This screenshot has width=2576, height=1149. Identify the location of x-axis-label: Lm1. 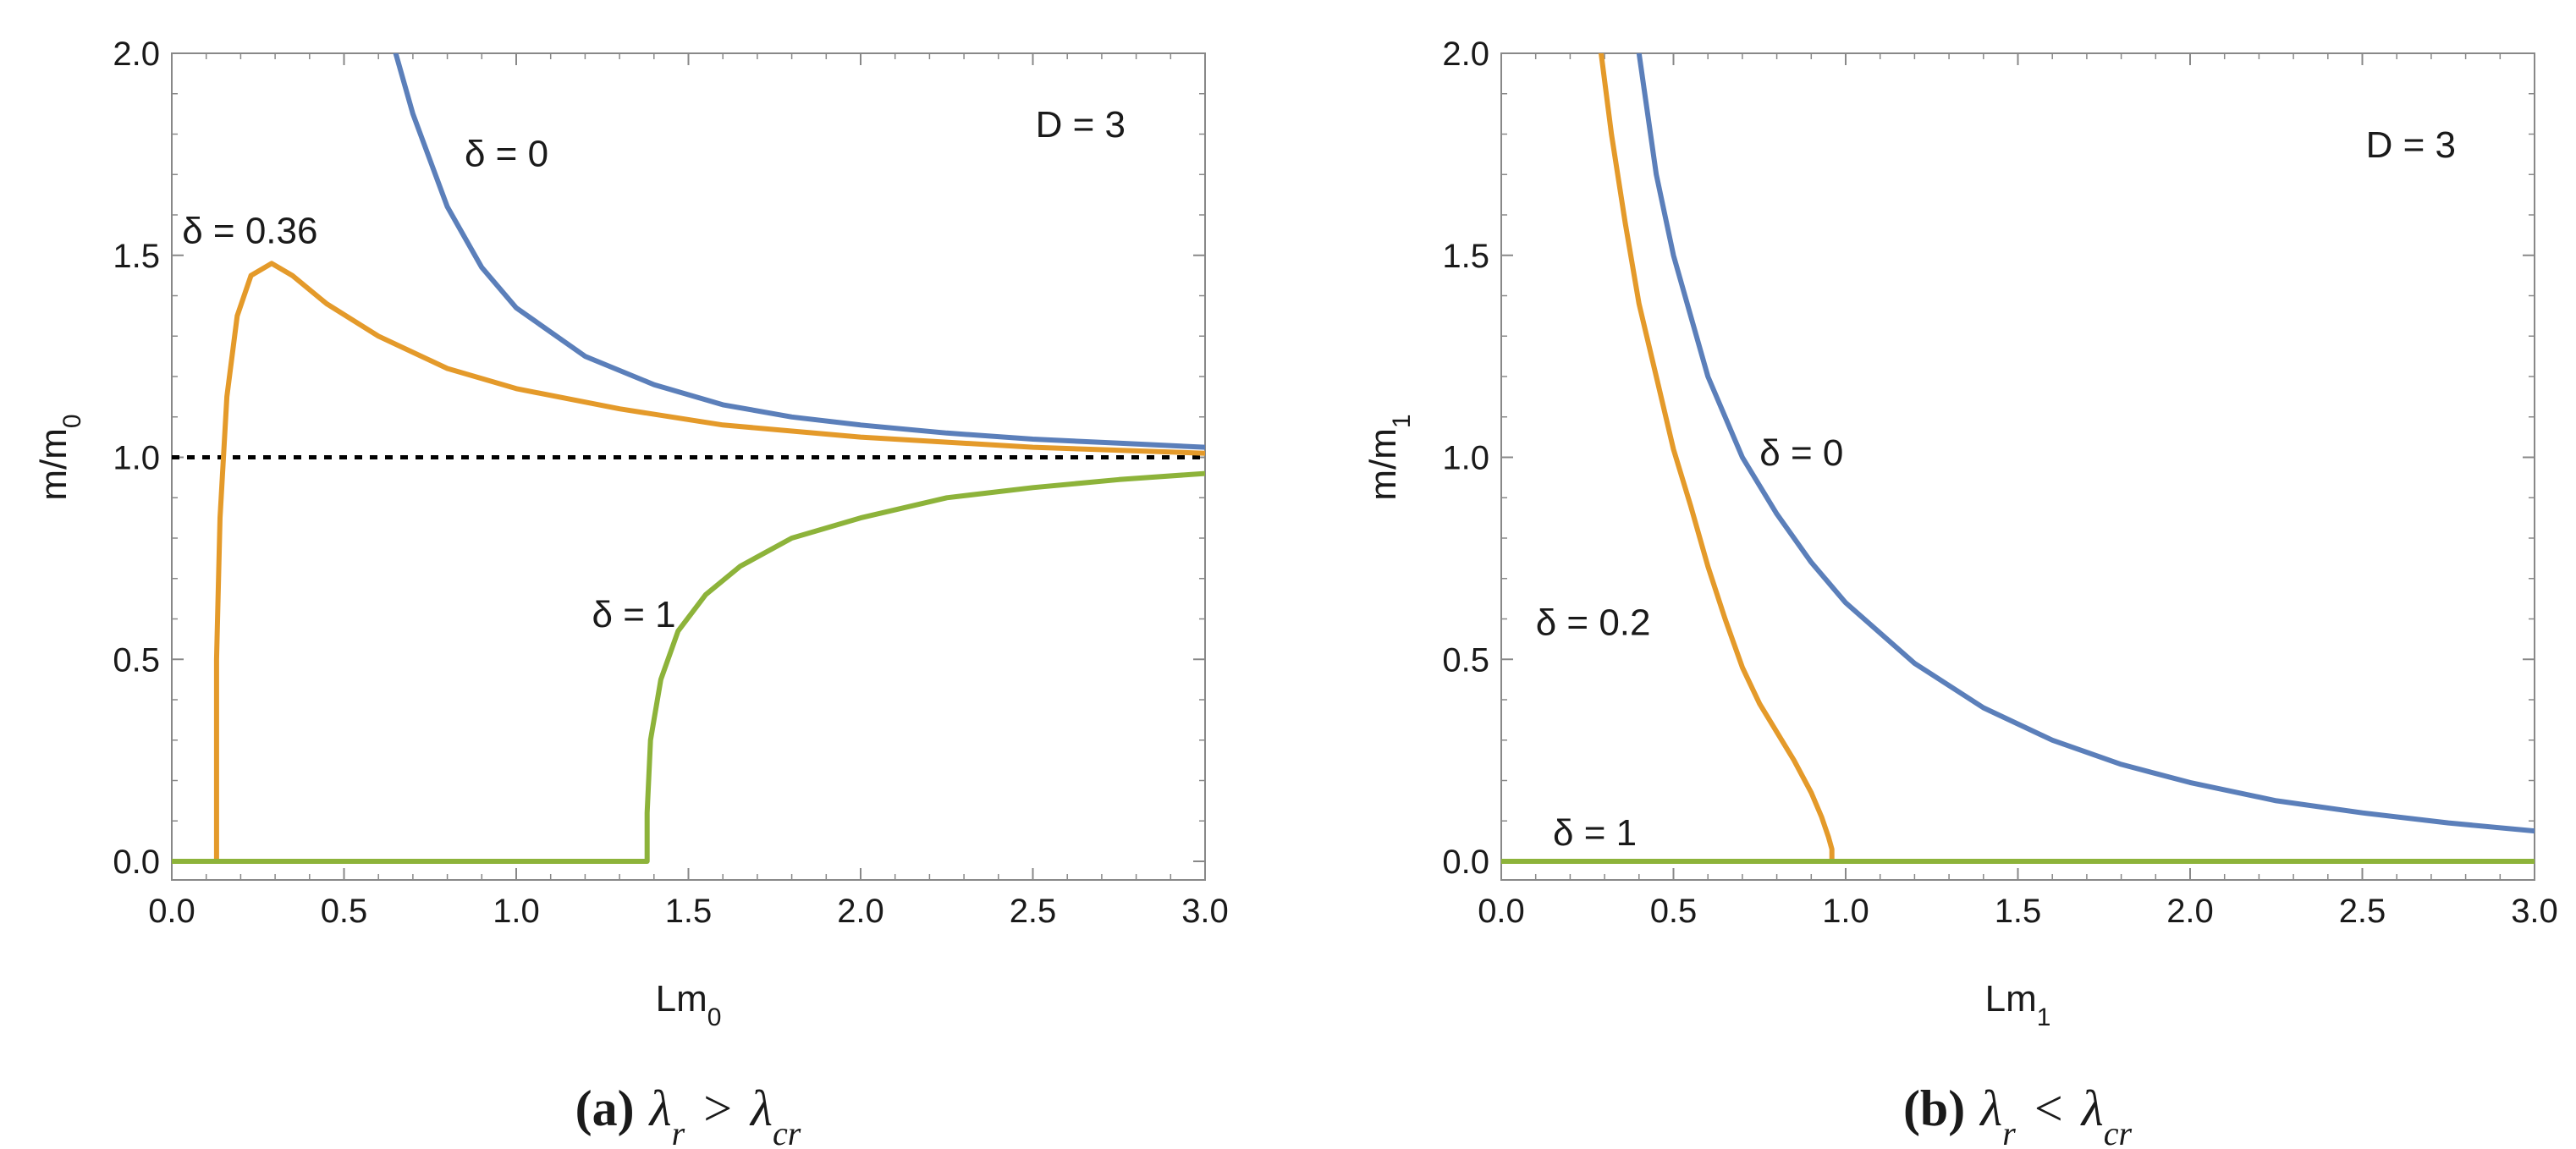
(2018, 1004).